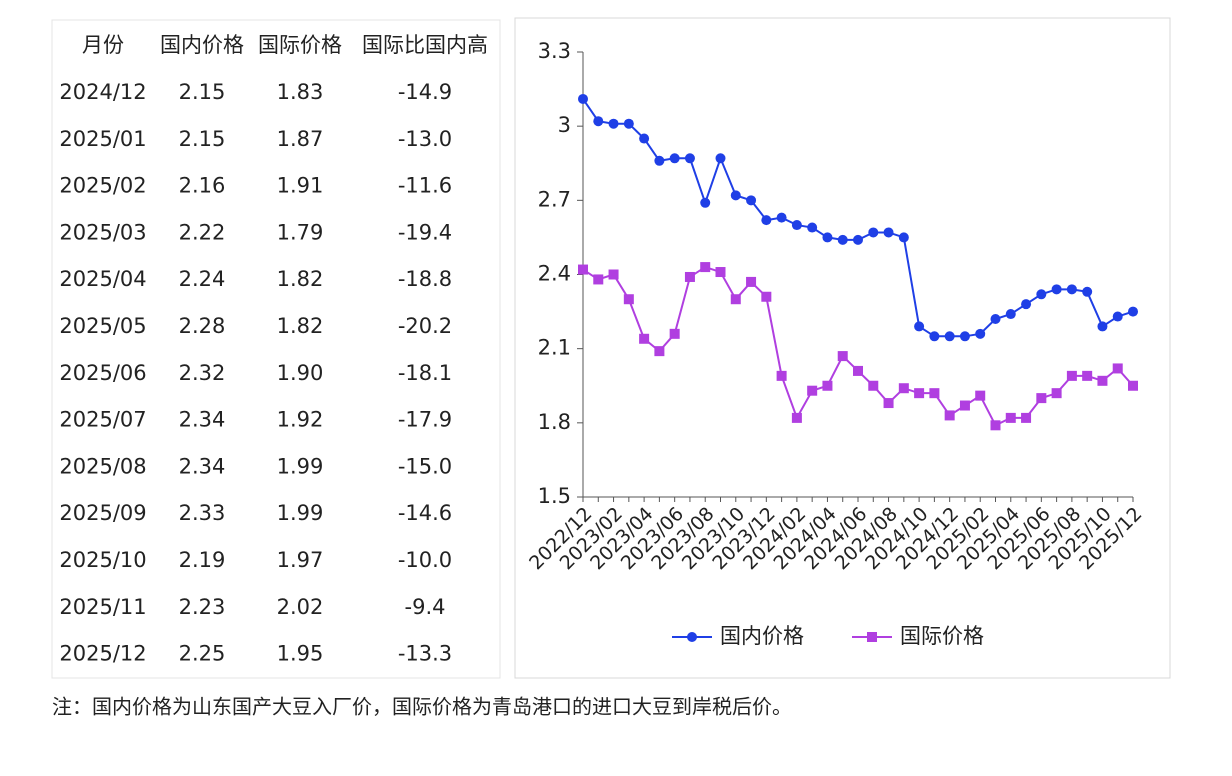 Image resolution: width=1232 pixels, height=776 pixels. What do you see at coordinates (102, 279) in the screenshot?
I see `table-cell: 2025/04` at bounding box center [102, 279].